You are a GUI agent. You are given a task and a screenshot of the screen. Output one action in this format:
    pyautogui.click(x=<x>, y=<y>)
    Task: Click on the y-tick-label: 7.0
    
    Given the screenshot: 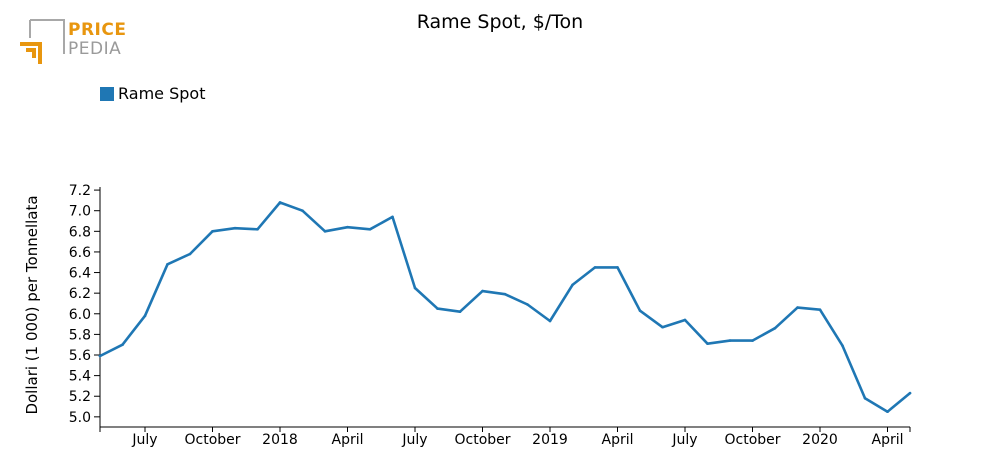 What is the action you would take?
    pyautogui.click(x=80, y=212)
    